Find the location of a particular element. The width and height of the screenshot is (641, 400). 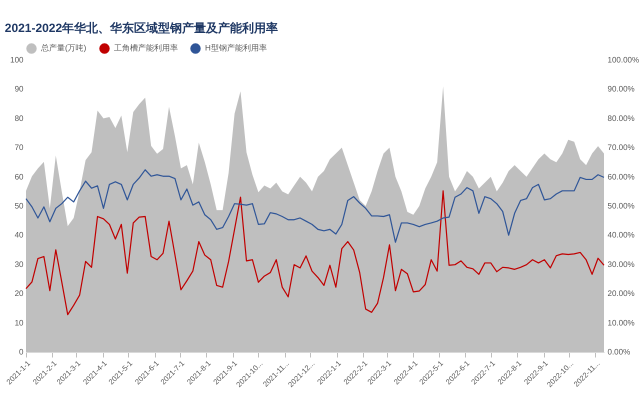

y2-tick-label: 60.00% is located at coordinates (621, 177).